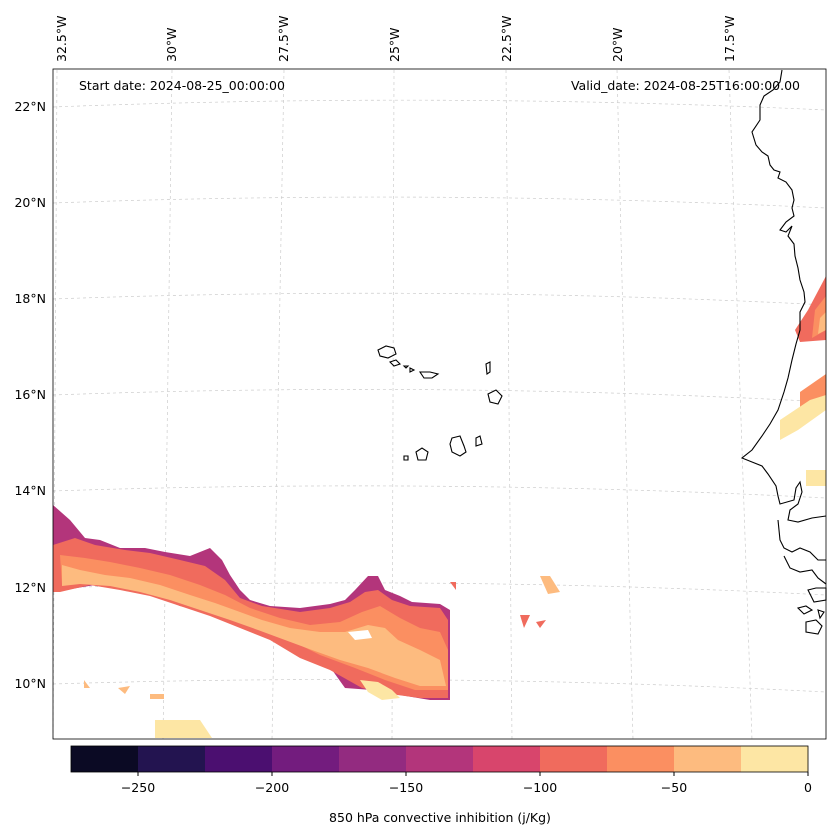 Image resolution: width=837 pixels, height=836 pixels. What do you see at coordinates (466, 783) in the screenshot?
I see `colorbar-ticks: −250 −200 −150 −100 −50 0` at bounding box center [466, 783].